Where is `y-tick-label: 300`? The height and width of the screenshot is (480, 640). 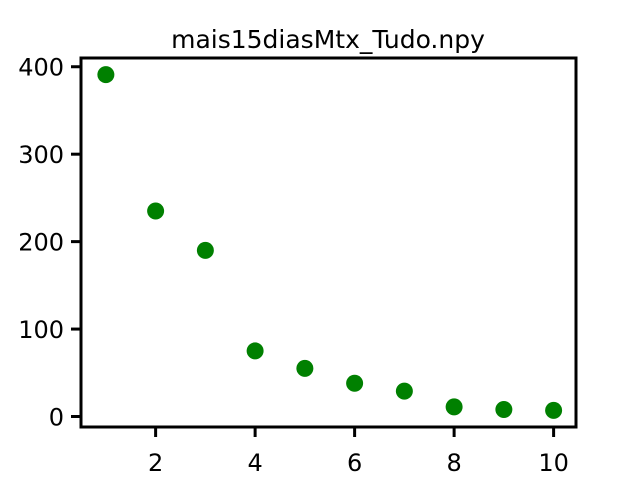 y-tick-label: 300 is located at coordinates (41, 155).